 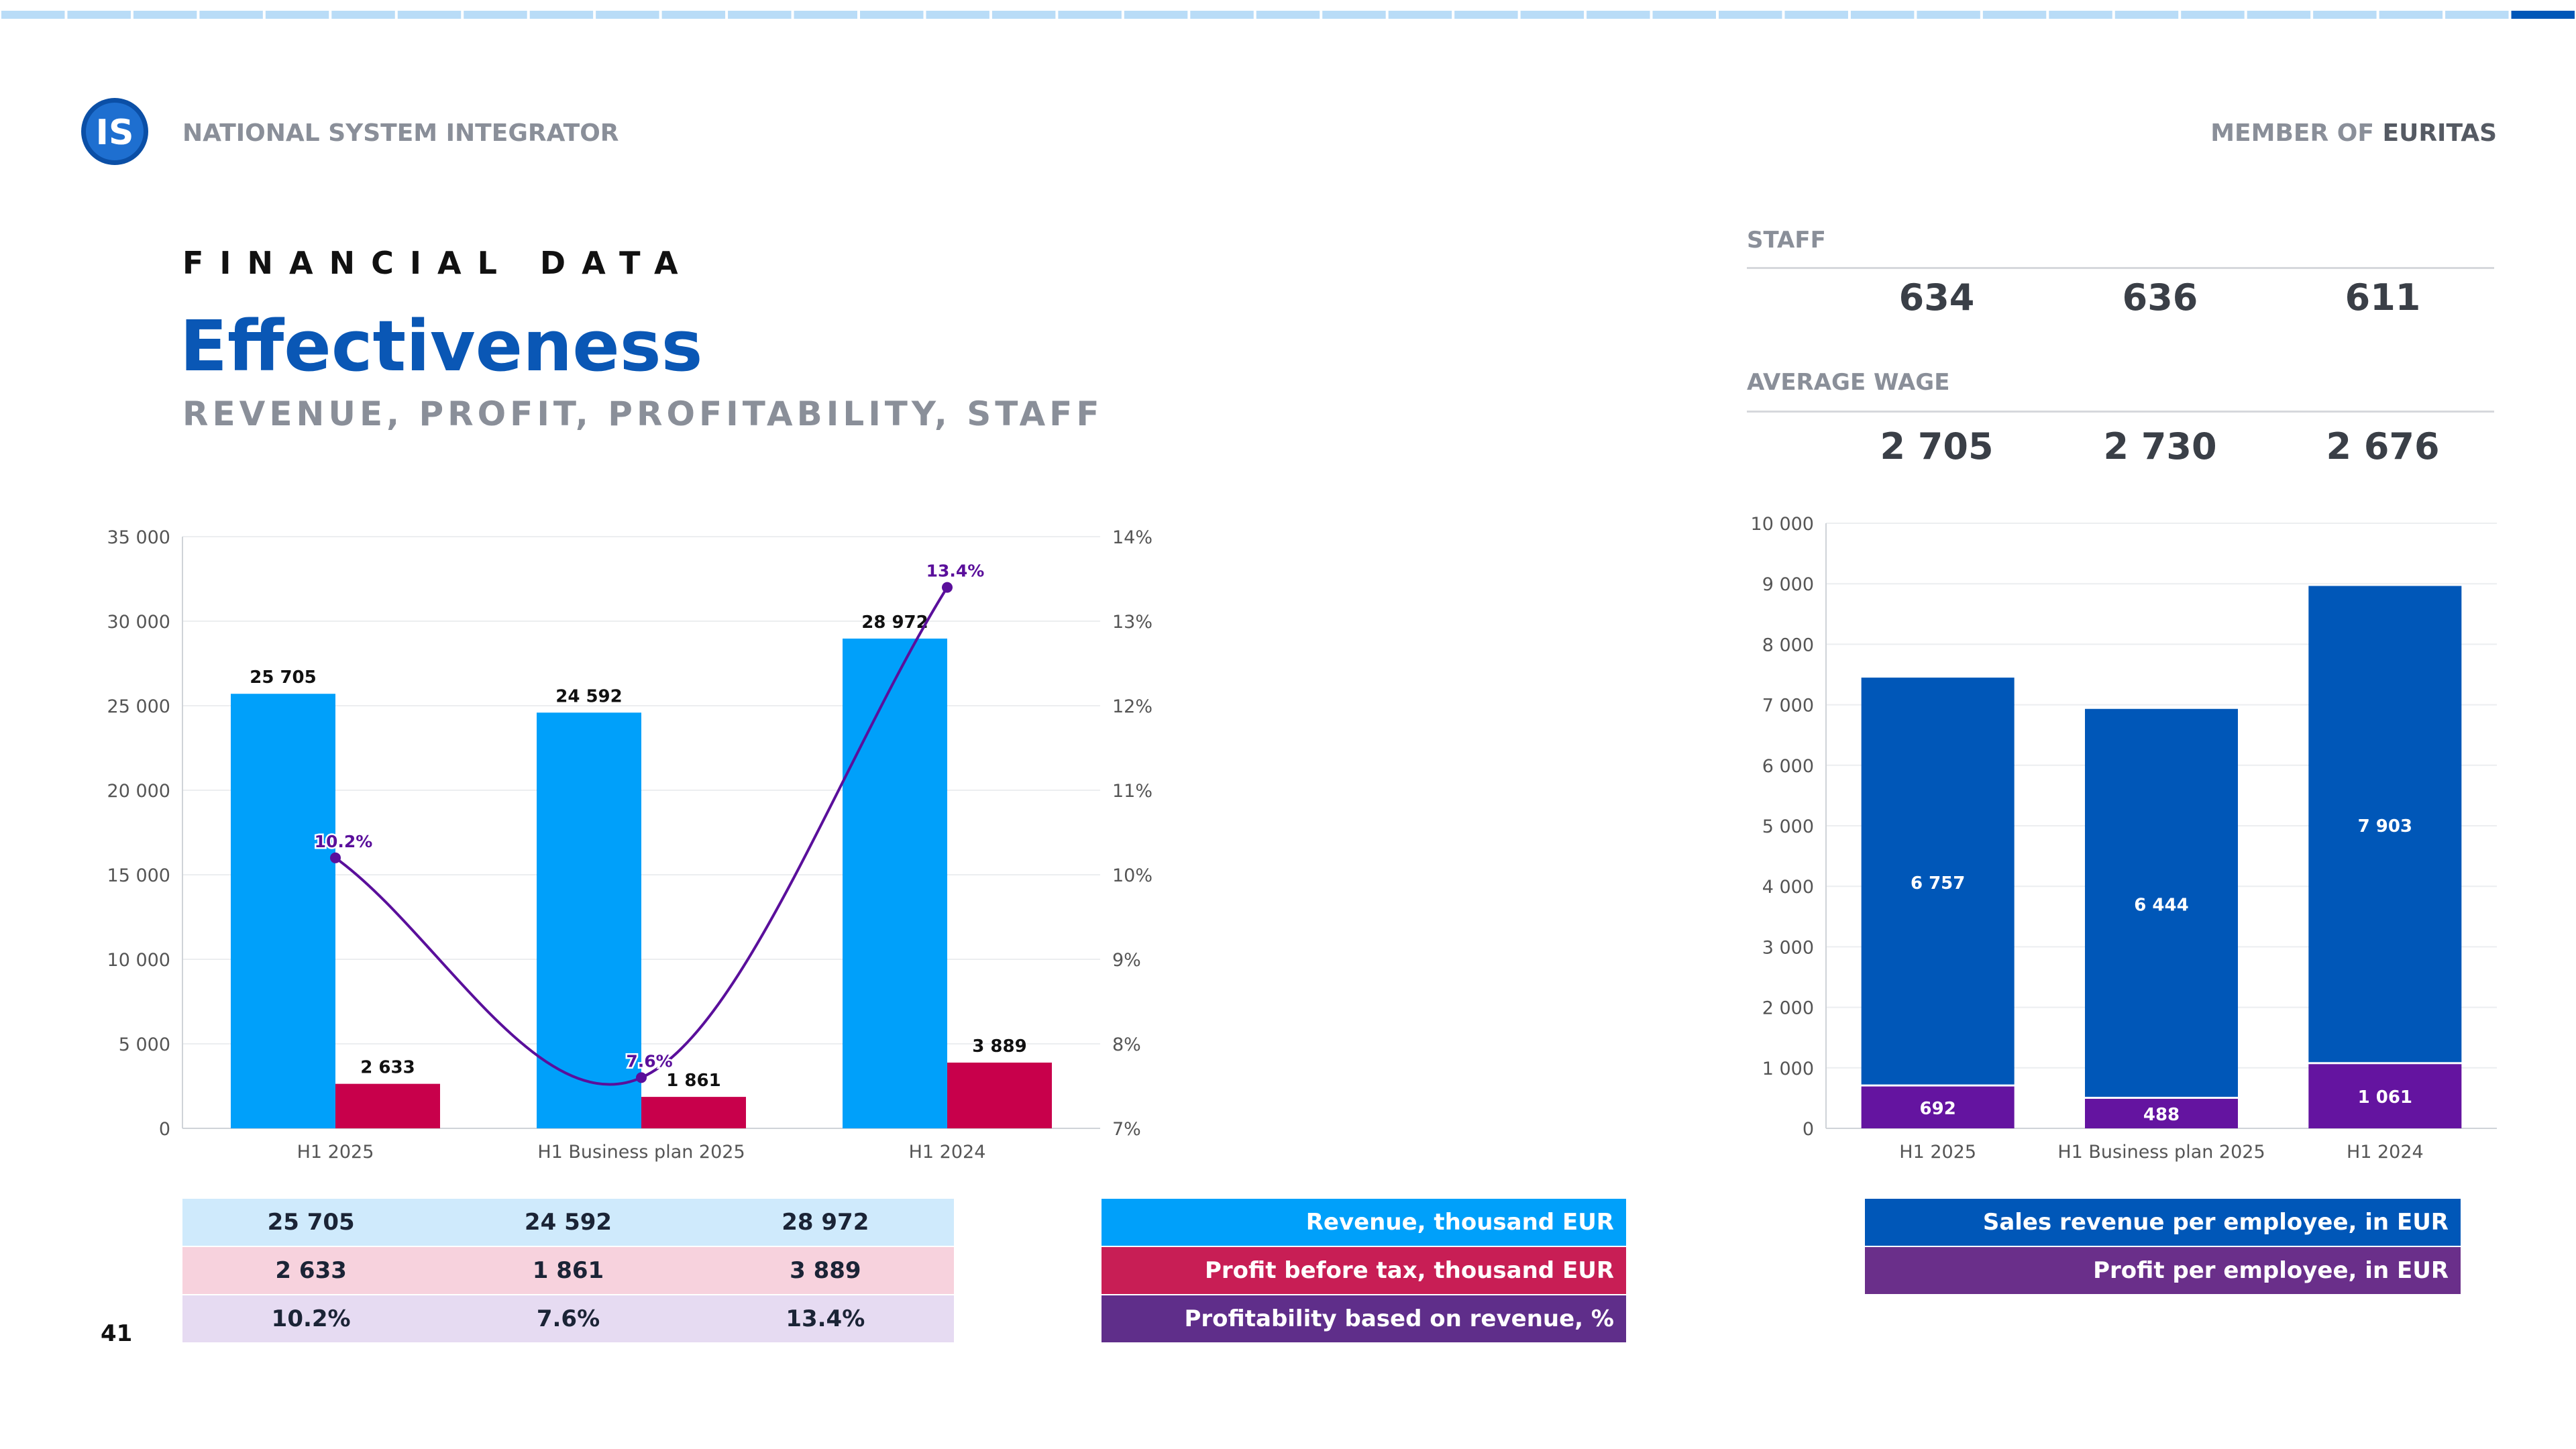 What do you see at coordinates (1788, 947) in the screenshot?
I see `y-tick-label: 3 000` at bounding box center [1788, 947].